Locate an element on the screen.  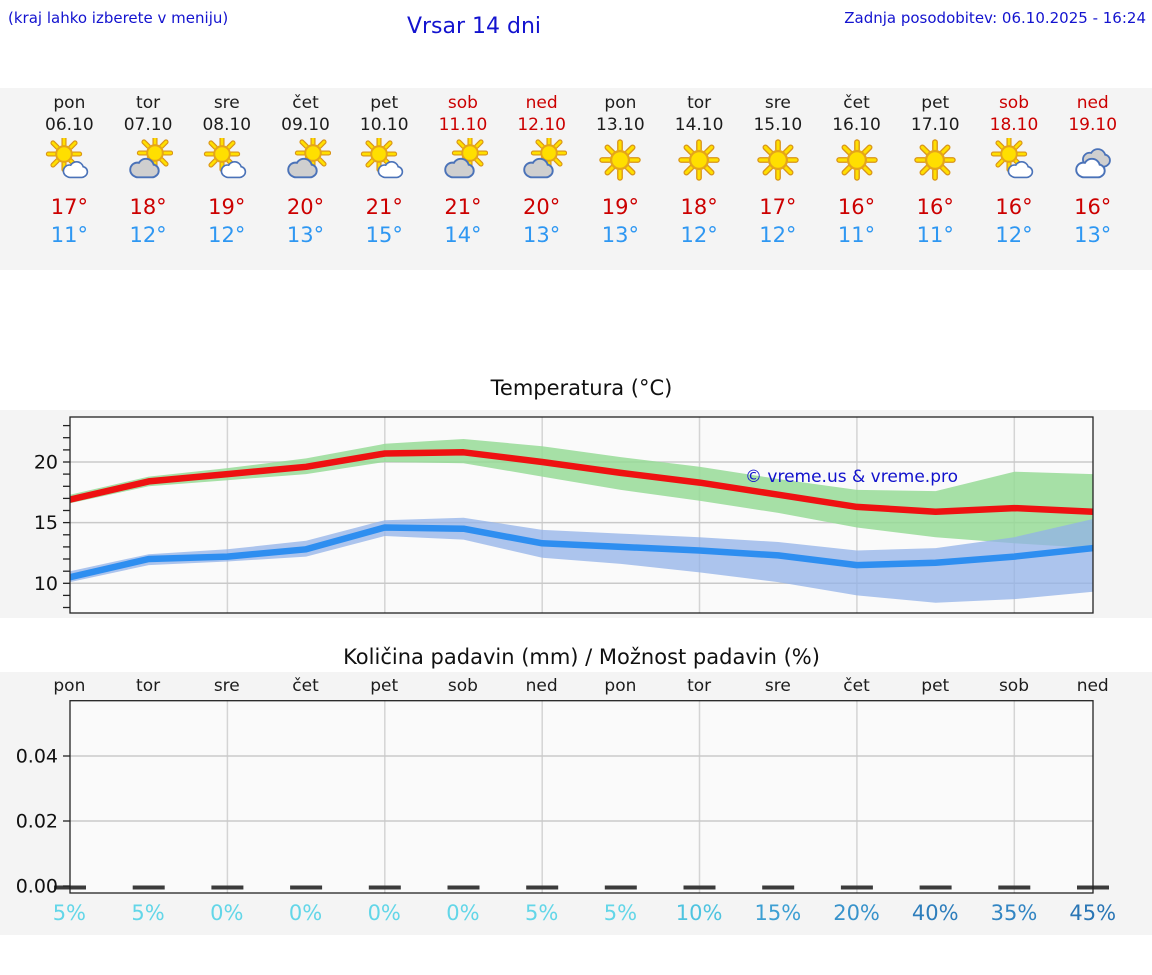
precip-ytick-label: 0.00 is located at coordinates (37, 887).